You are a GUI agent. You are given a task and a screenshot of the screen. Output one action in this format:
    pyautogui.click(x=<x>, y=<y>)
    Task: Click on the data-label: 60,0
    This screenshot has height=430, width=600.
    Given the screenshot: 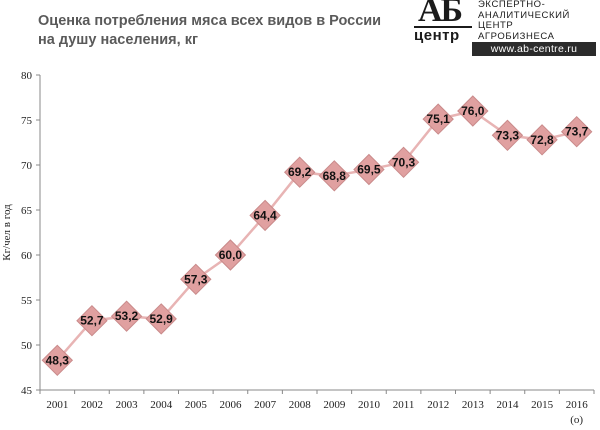 What is the action you would take?
    pyautogui.click(x=231, y=255)
    